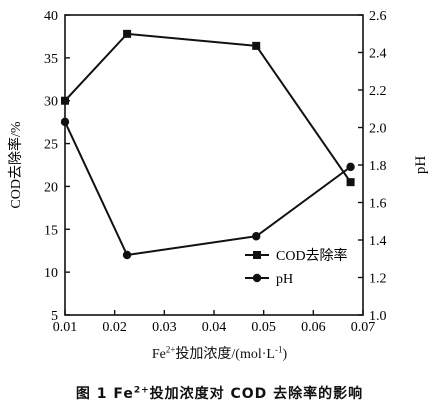 The width and height of the screenshot is (439, 417). I want to click on y-left-tick-label: 25, so click(51, 145).